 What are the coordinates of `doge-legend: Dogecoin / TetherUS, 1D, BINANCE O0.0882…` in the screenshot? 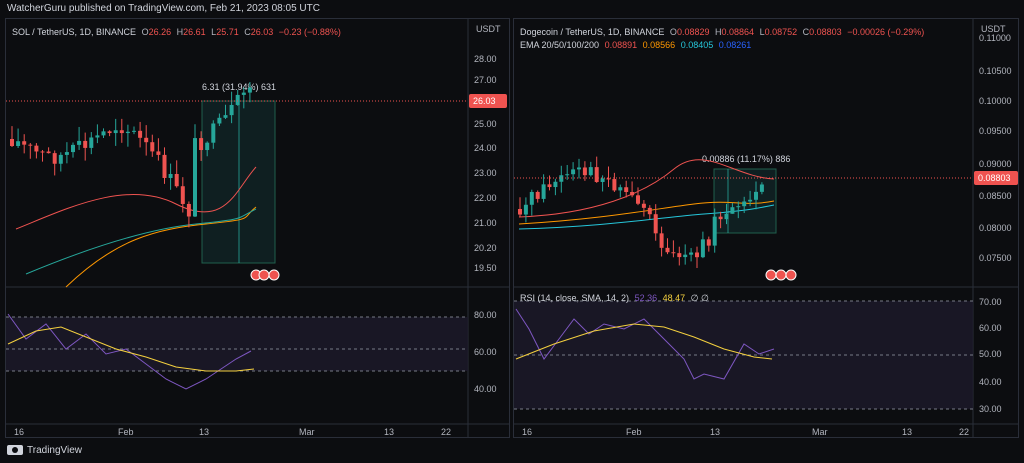 It's located at (723, 32).